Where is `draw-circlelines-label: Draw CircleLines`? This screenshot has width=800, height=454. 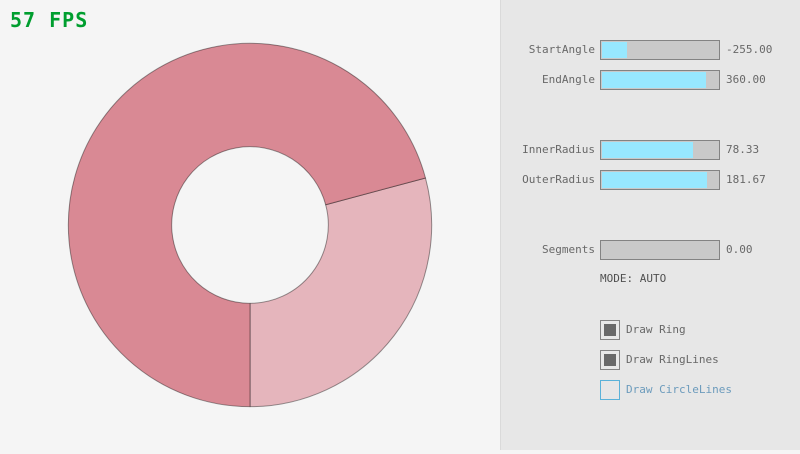
draw-circlelines-label: Draw CircleLines is located at coordinates (679, 389).